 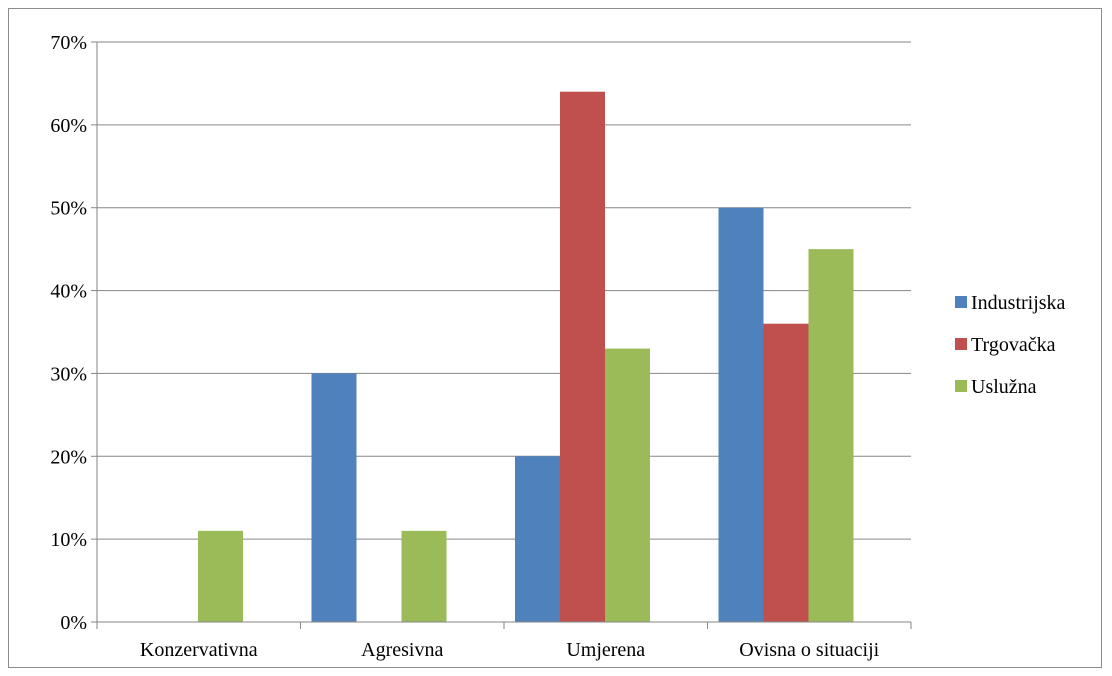 I want to click on legend: Industrijska Trgovačka Uslužna, so click(x=1010, y=345).